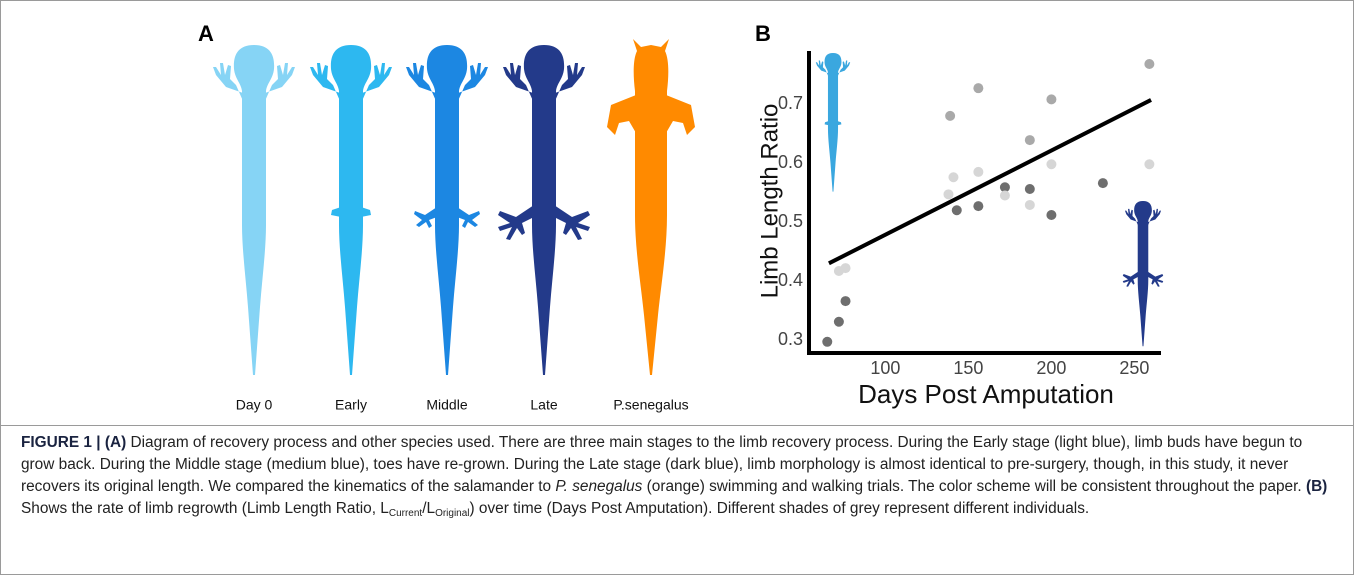 Image resolution: width=1354 pixels, height=575 pixels. What do you see at coordinates (677, 425) in the screenshot?
I see `separator` at bounding box center [677, 425].